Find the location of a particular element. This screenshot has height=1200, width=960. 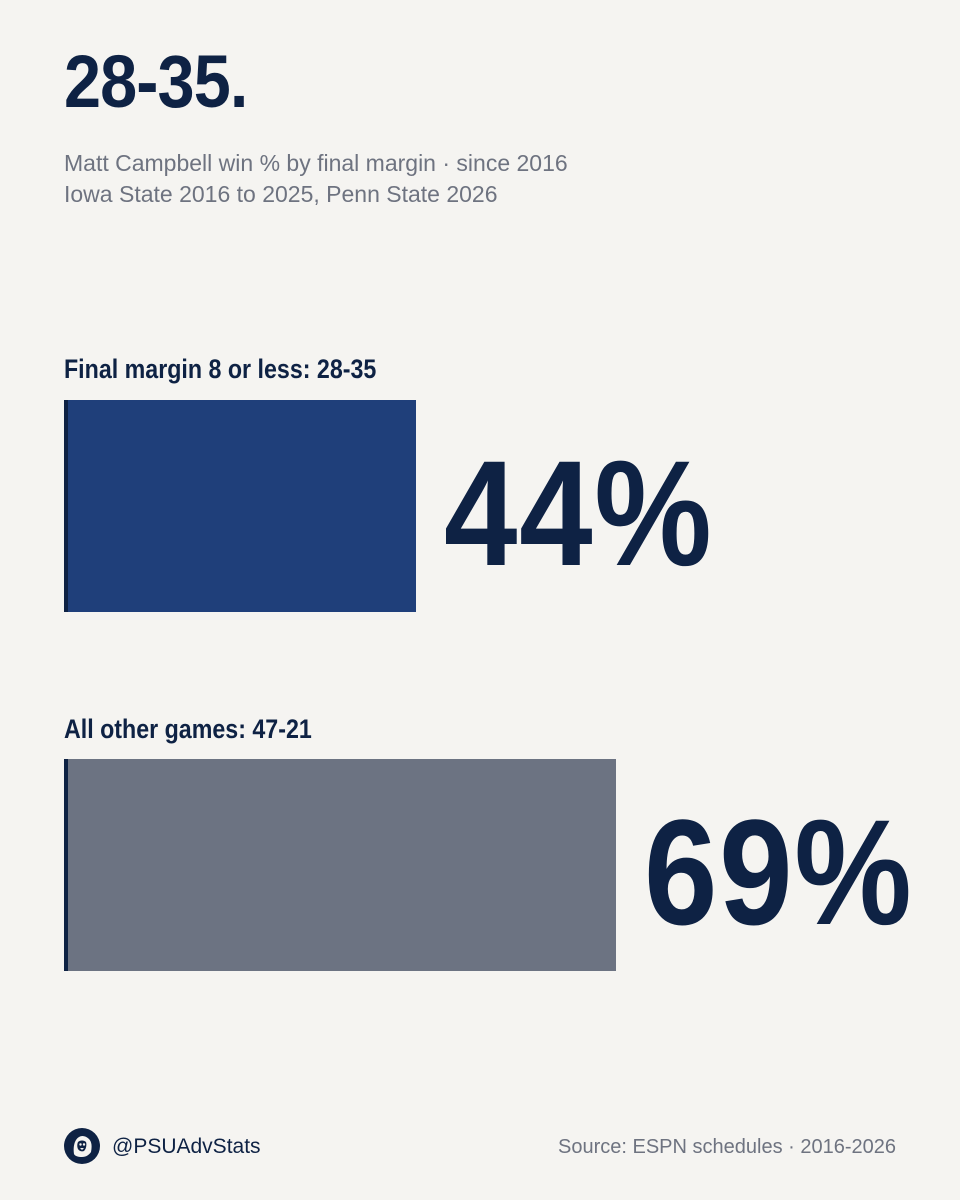

lion-head-icon is located at coordinates (82, 1146).